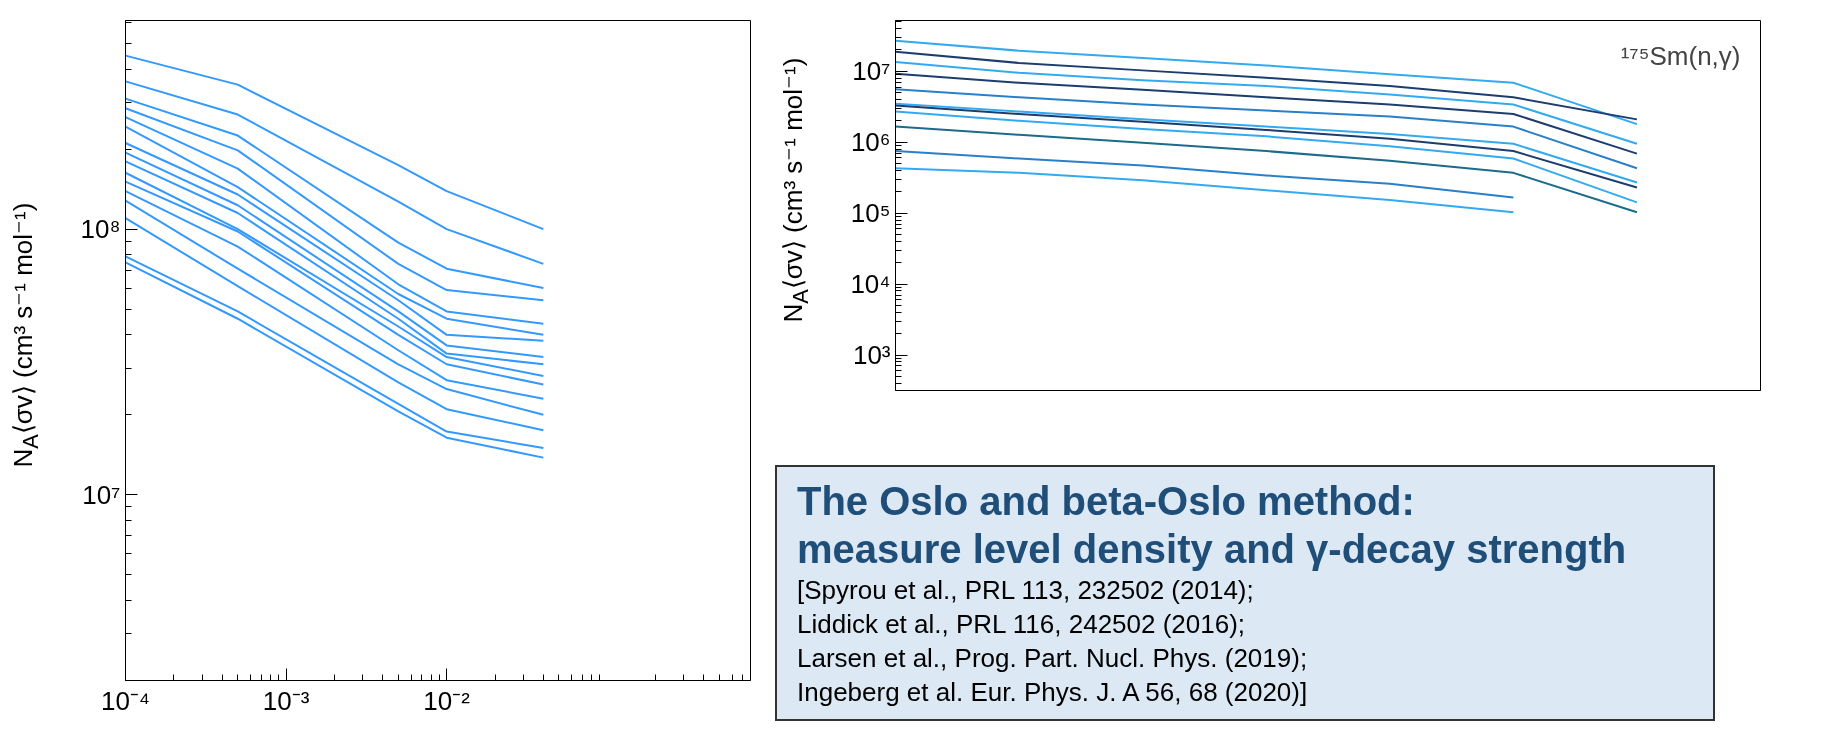 Image resolution: width=1837 pixels, height=752 pixels. What do you see at coordinates (100, 229) in the screenshot?
I see `y-tick-label: 10⁸` at bounding box center [100, 229].